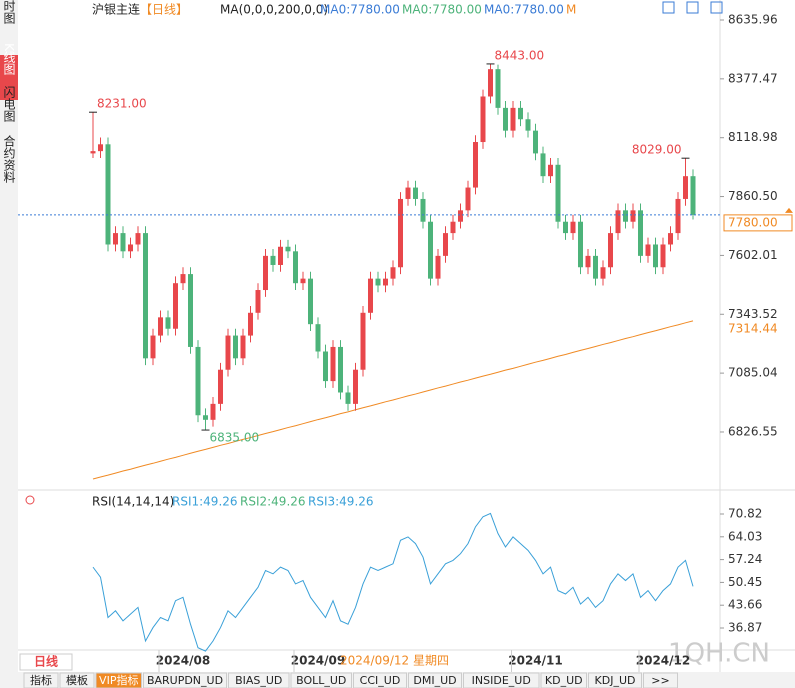  What do you see at coordinates (753, 328) in the screenshot?
I see `ma-last-label: 7314.44` at bounding box center [753, 328].